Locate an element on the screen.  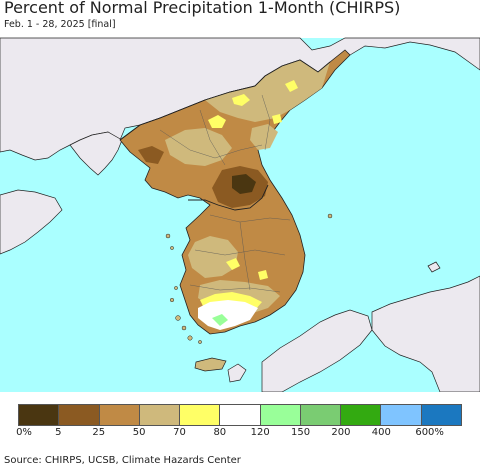
map-subtitle: Feb. 1 - 28, 2025 [final] is located at coordinates (60, 24).